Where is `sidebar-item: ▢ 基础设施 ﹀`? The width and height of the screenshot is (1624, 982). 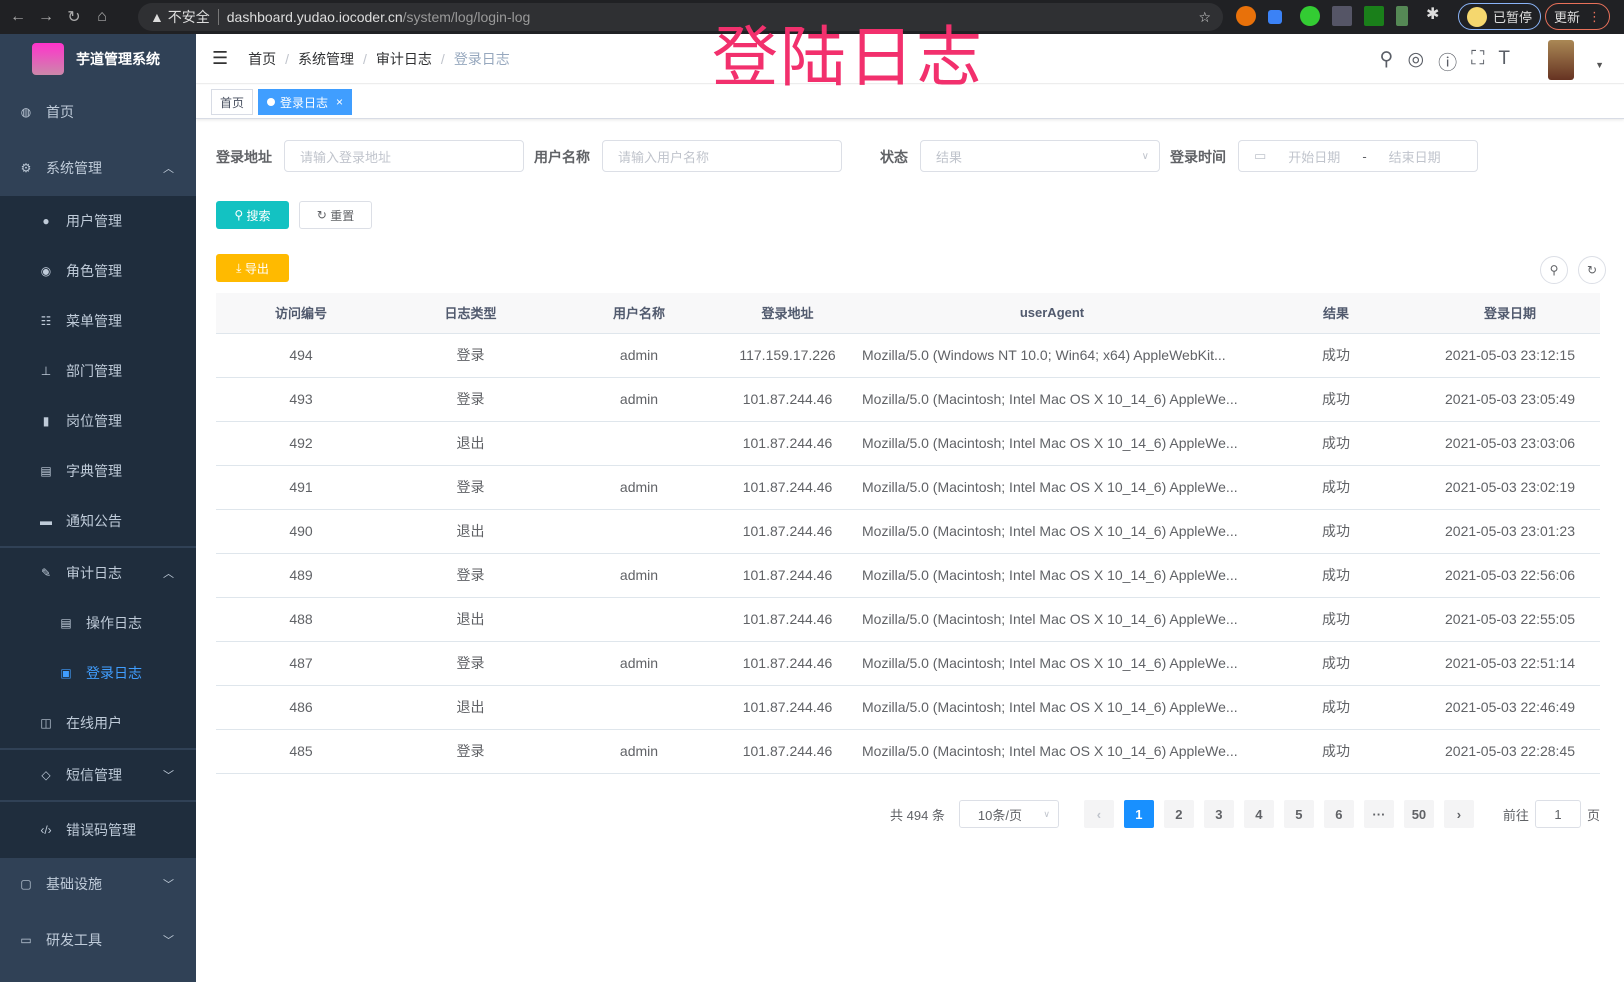 sidebar-item: ▢ 基础设施 ﹀ is located at coordinates (98, 884).